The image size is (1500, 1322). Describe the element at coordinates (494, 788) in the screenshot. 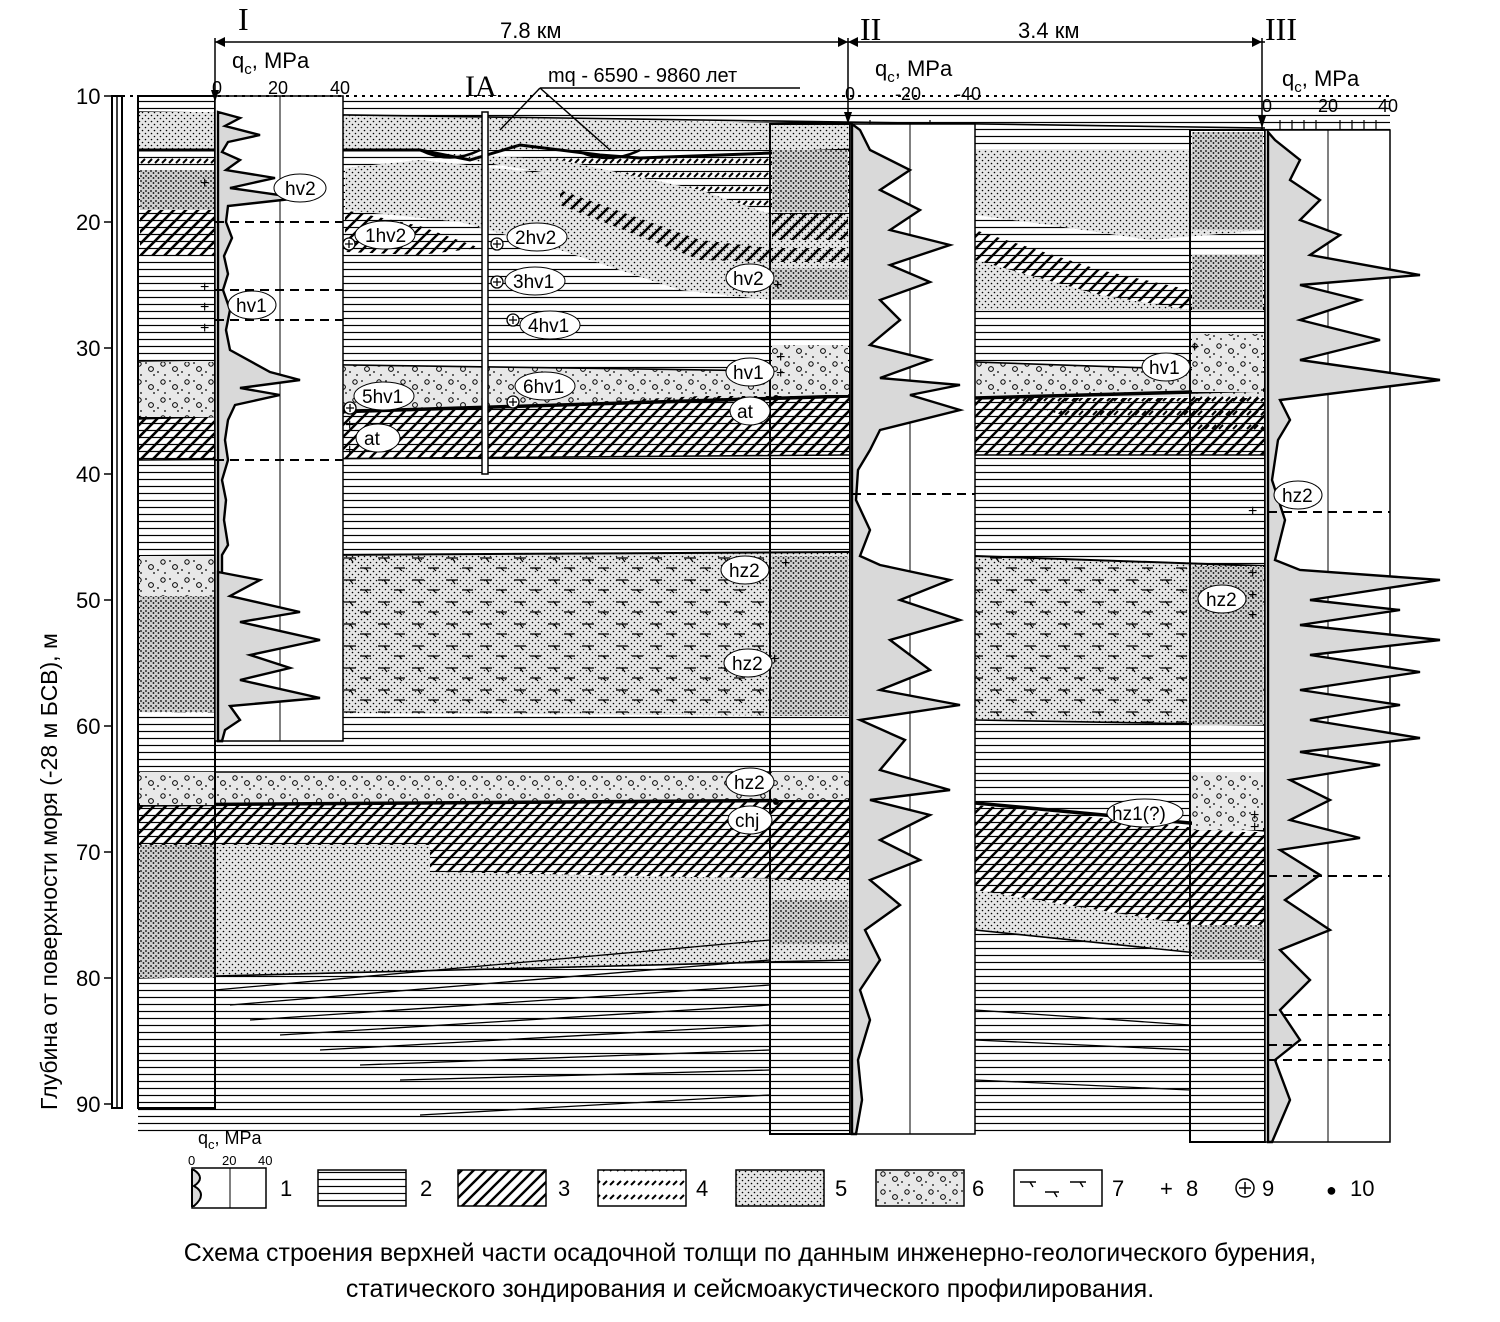

I see `gravel-layer-lower` at that location.